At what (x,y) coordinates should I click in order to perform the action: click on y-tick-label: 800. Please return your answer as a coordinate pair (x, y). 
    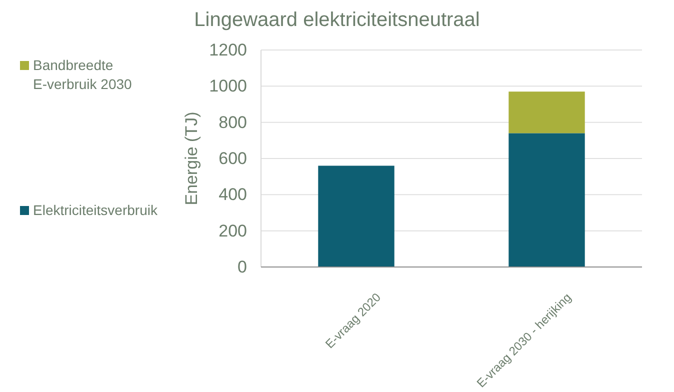
    Looking at the image, I should click on (232, 122).